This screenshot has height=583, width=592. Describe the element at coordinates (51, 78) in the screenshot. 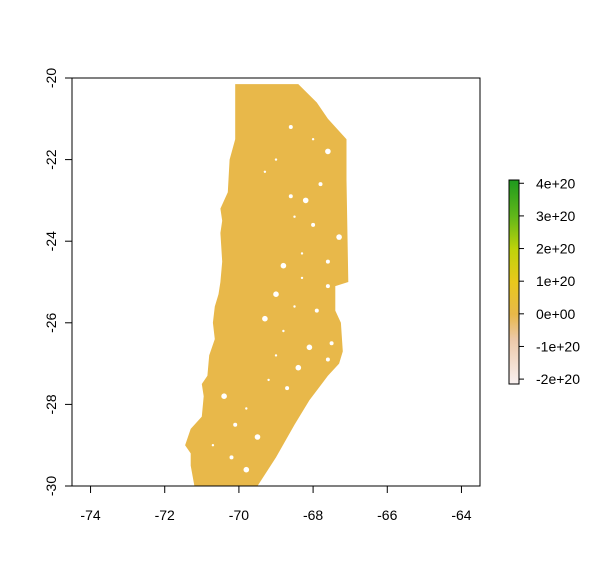

I see `y-tick-label: -20` at that location.